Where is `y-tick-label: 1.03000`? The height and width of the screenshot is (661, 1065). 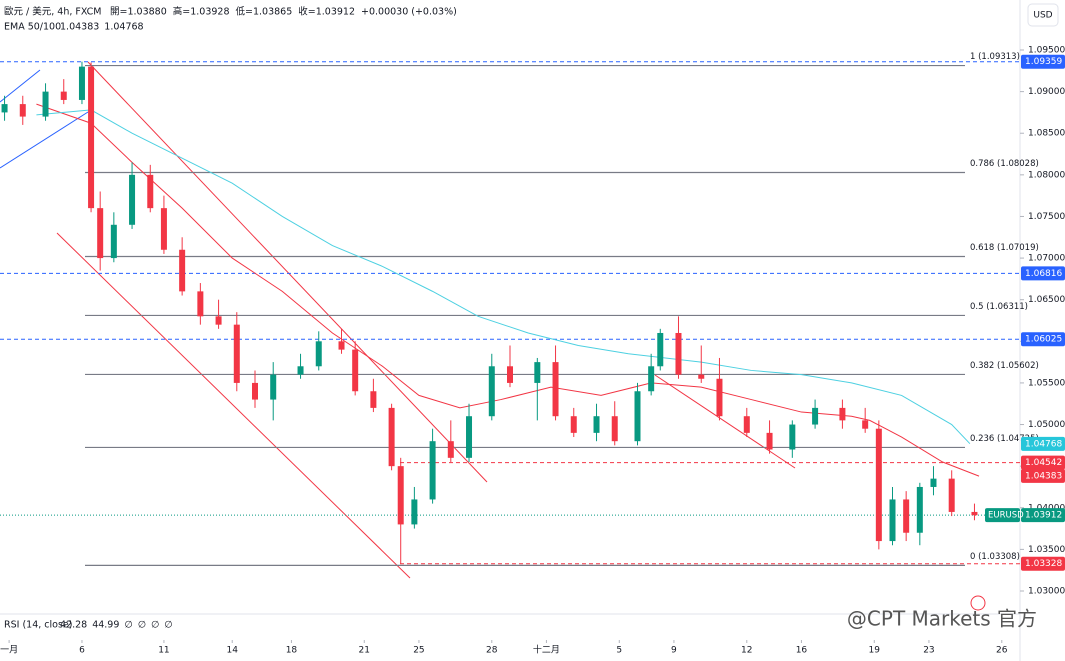
y-tick-label: 1.03000 is located at coordinates (1046, 592).